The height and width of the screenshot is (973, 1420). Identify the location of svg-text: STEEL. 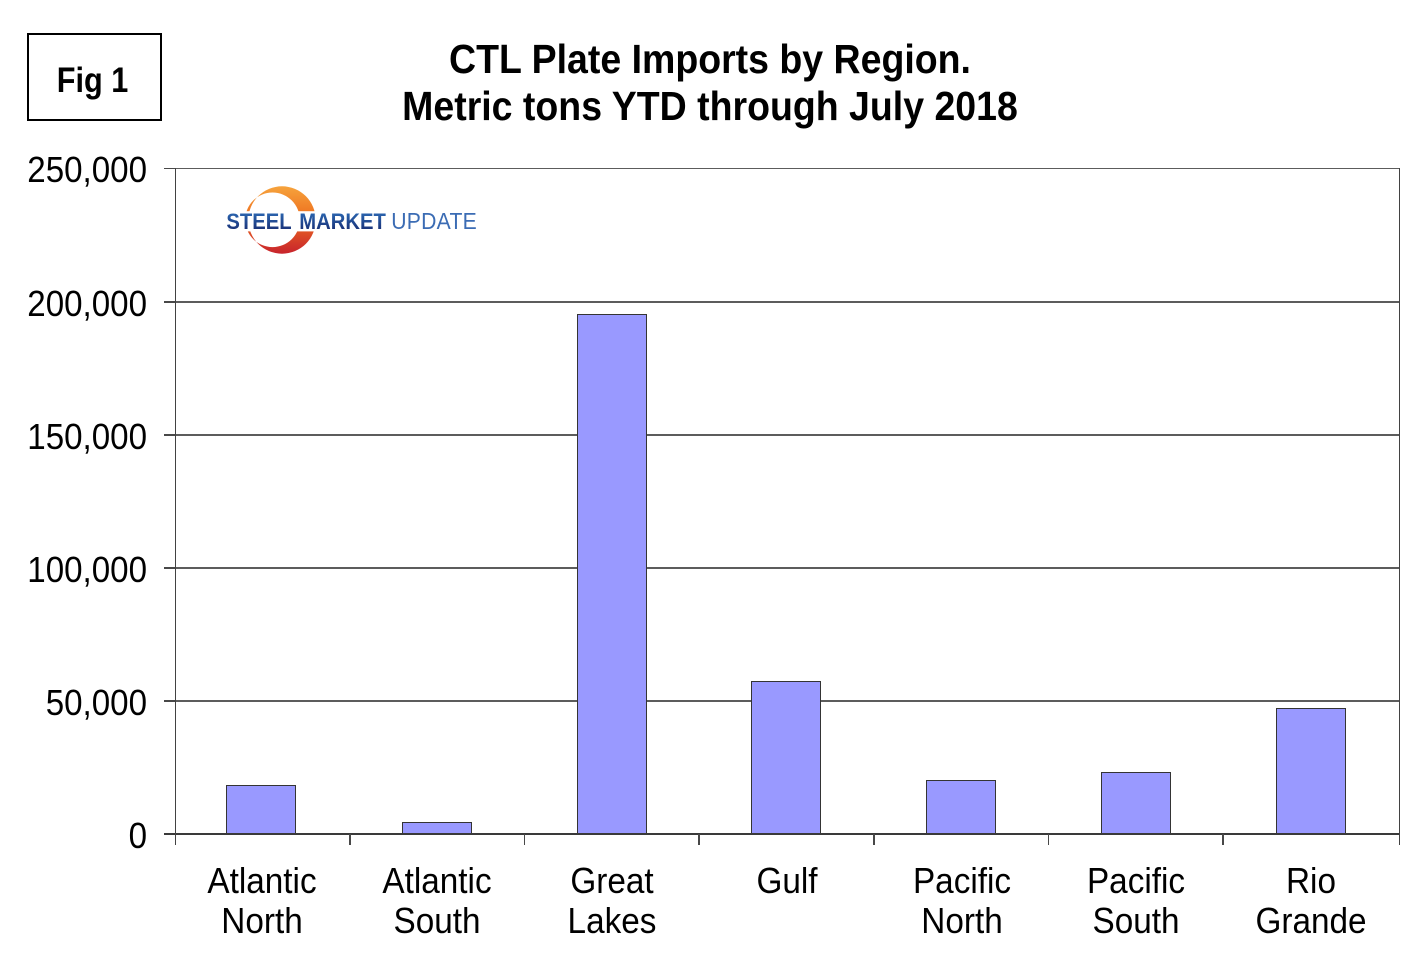
(258, 222).